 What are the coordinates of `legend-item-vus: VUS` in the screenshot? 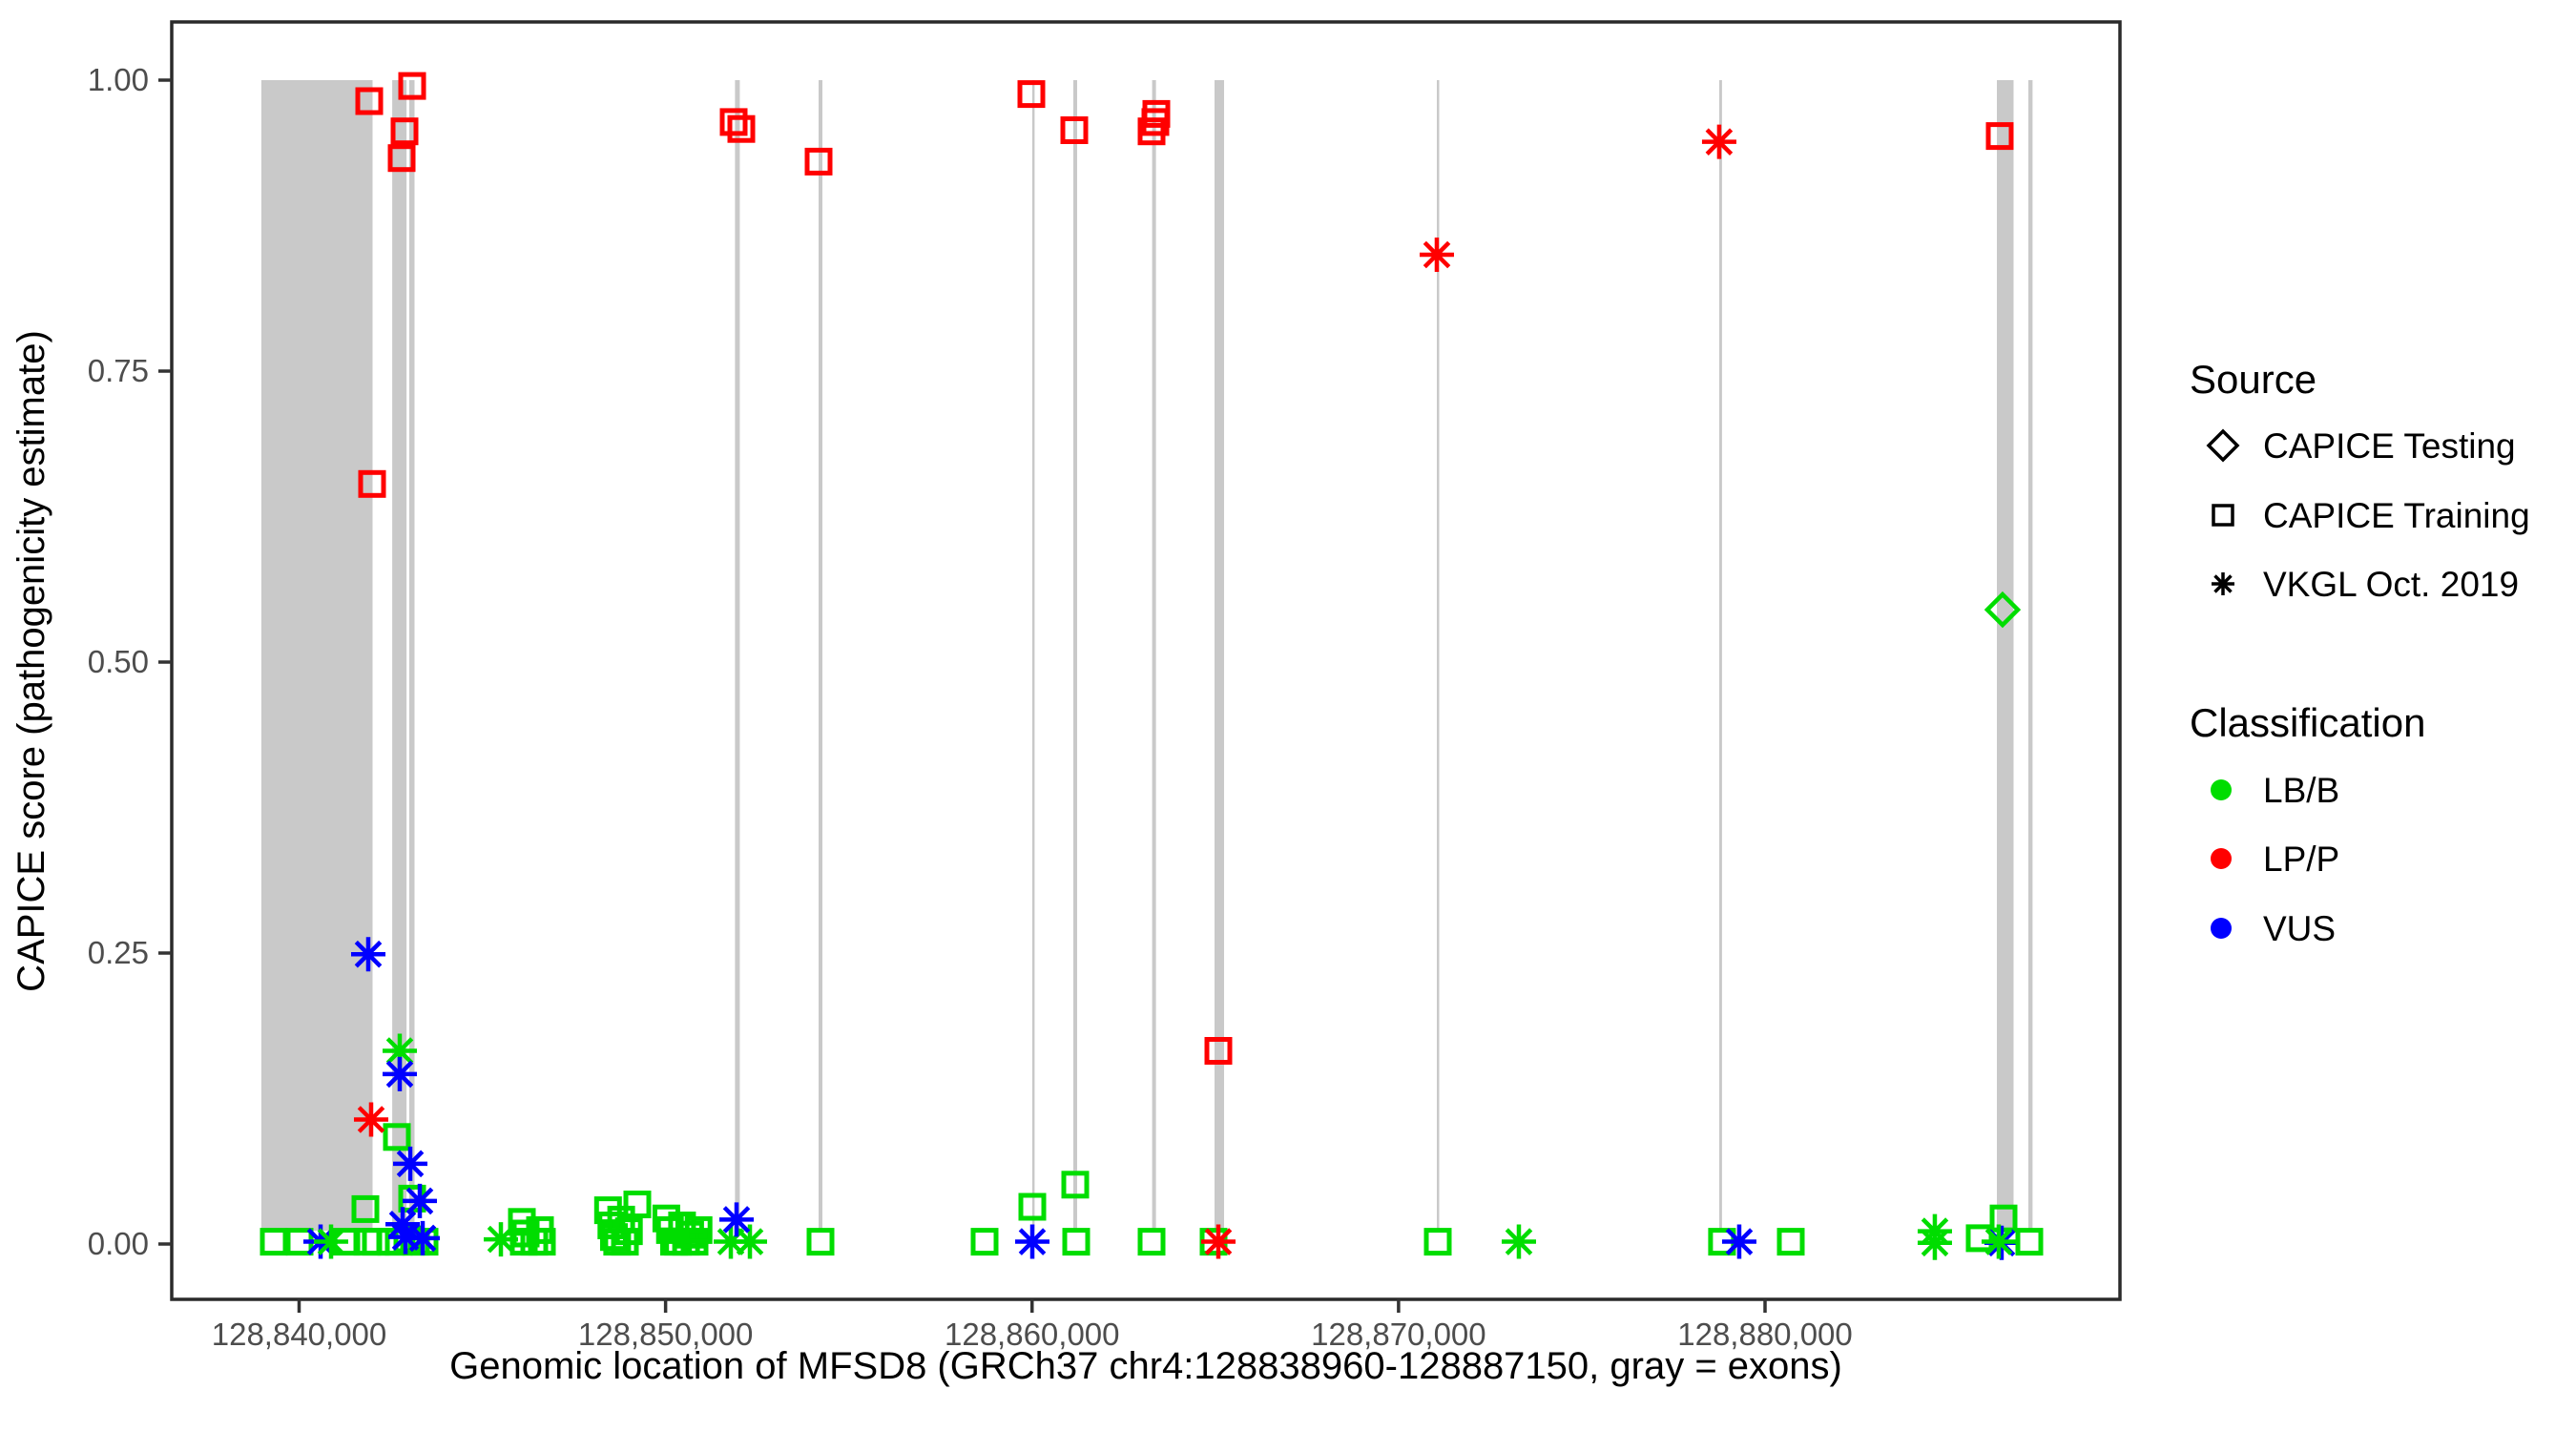 It's located at (2273, 928).